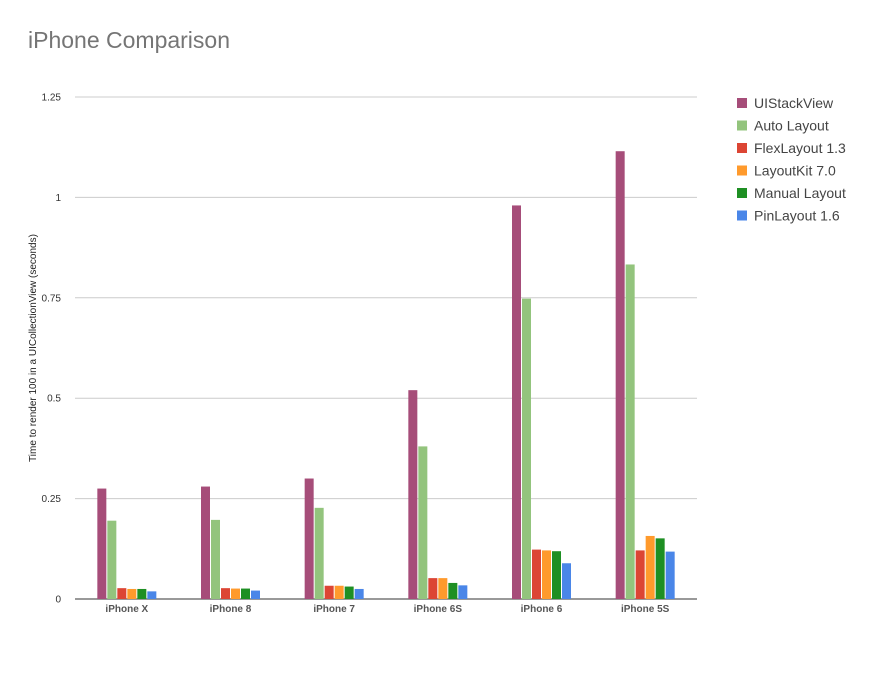 Image resolution: width=880 pixels, height=675 pixels. Describe the element at coordinates (52, 298) in the screenshot. I see `y-tick-label: 0.75` at that location.